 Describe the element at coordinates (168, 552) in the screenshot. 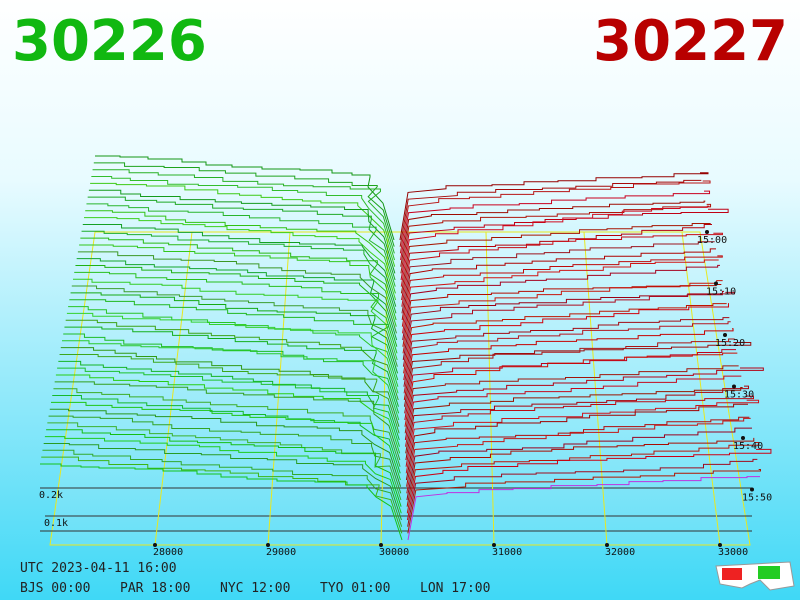

I see `price-label: 28000` at that location.